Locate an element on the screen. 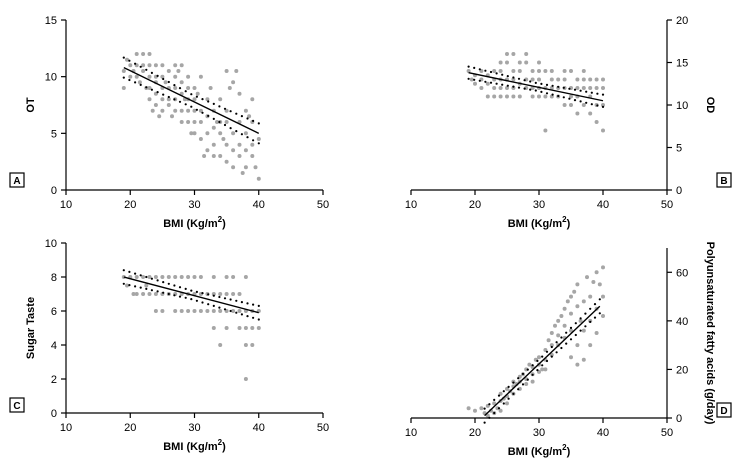 Image resolution: width=743 pixels, height=476 pixels. panel-label: C is located at coordinates (17, 405).